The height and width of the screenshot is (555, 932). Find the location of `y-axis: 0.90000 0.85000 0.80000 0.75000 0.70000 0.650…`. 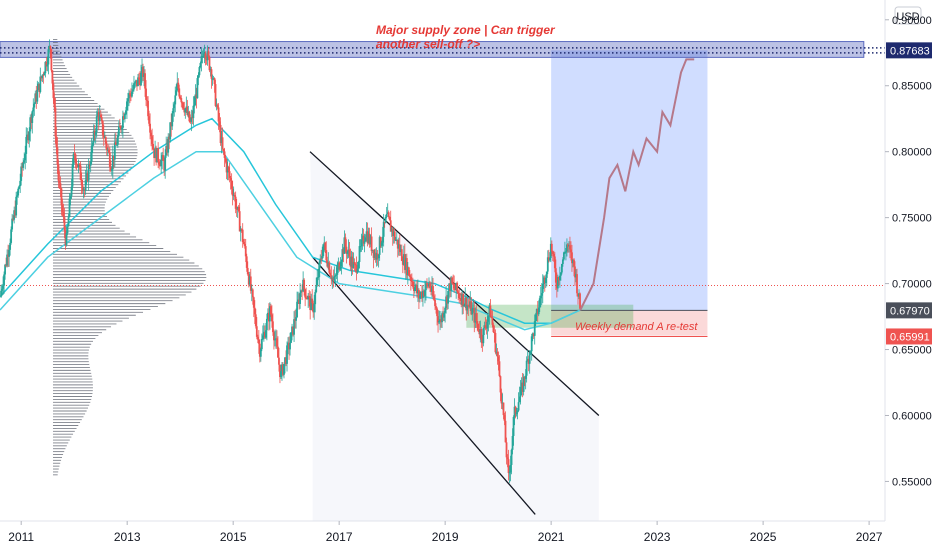

y-axis: 0.90000 0.85000 0.80000 0.75000 0.70000 0.650… is located at coordinates (908, 252).